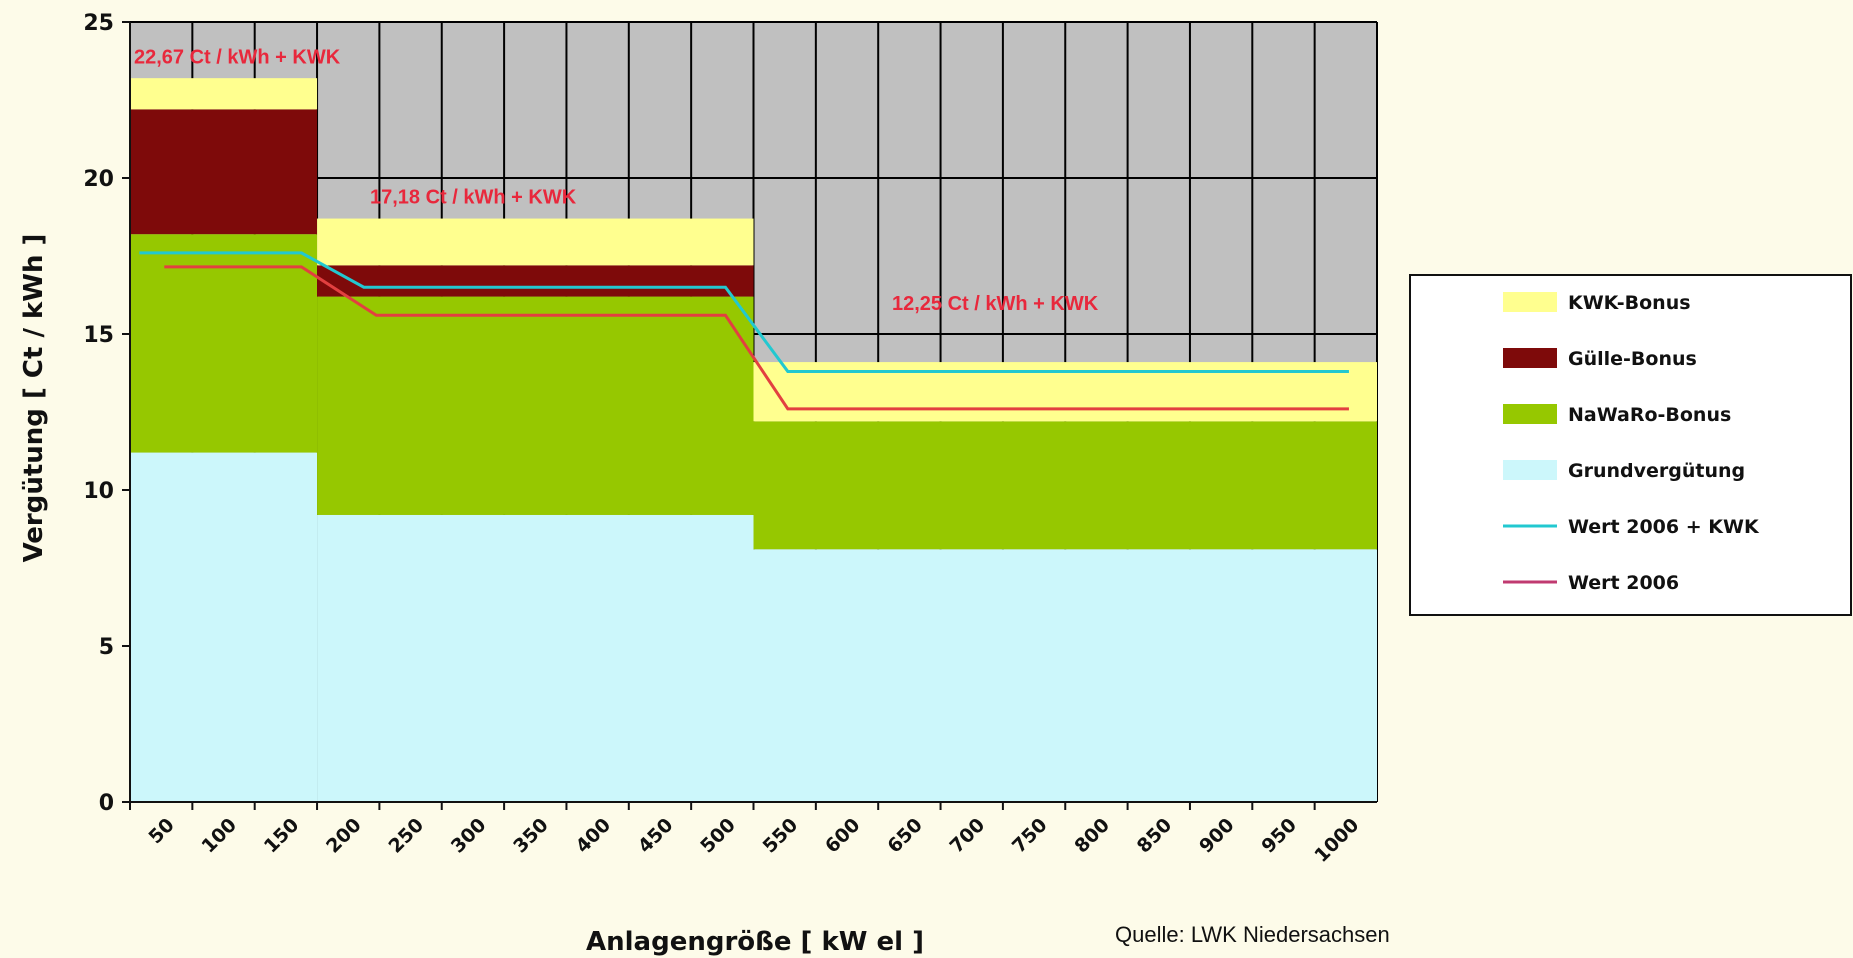 The height and width of the screenshot is (958, 1853). Describe the element at coordinates (1336, 840) in the screenshot. I see `x-tick-label: 1000` at that location.